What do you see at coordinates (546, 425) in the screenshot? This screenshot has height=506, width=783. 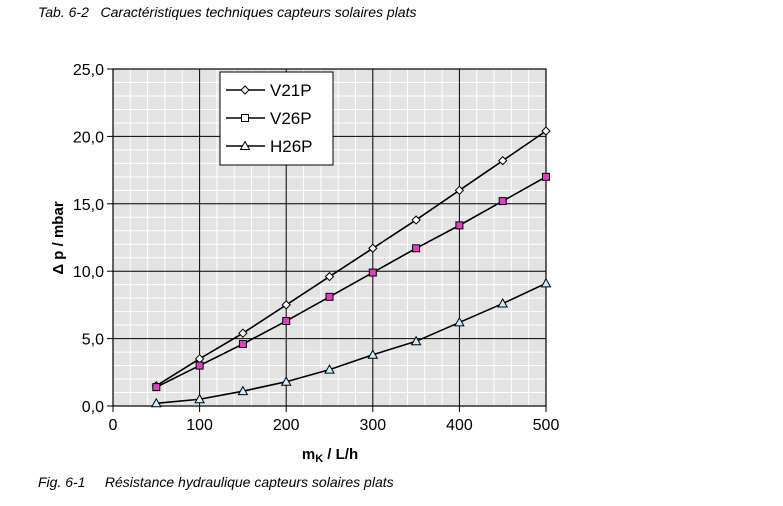 I see `x-tick-label: 500` at bounding box center [546, 425].